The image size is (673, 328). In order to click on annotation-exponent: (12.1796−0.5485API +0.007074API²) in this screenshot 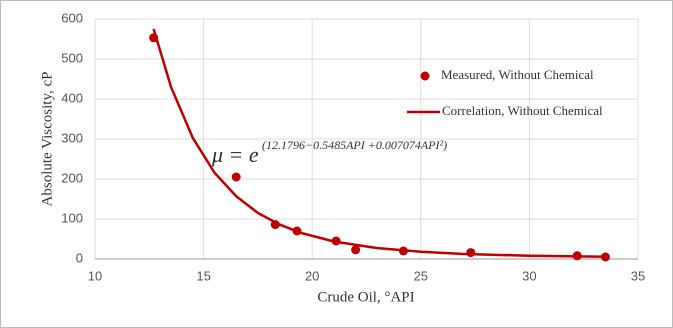, I will do `click(354, 145)`.